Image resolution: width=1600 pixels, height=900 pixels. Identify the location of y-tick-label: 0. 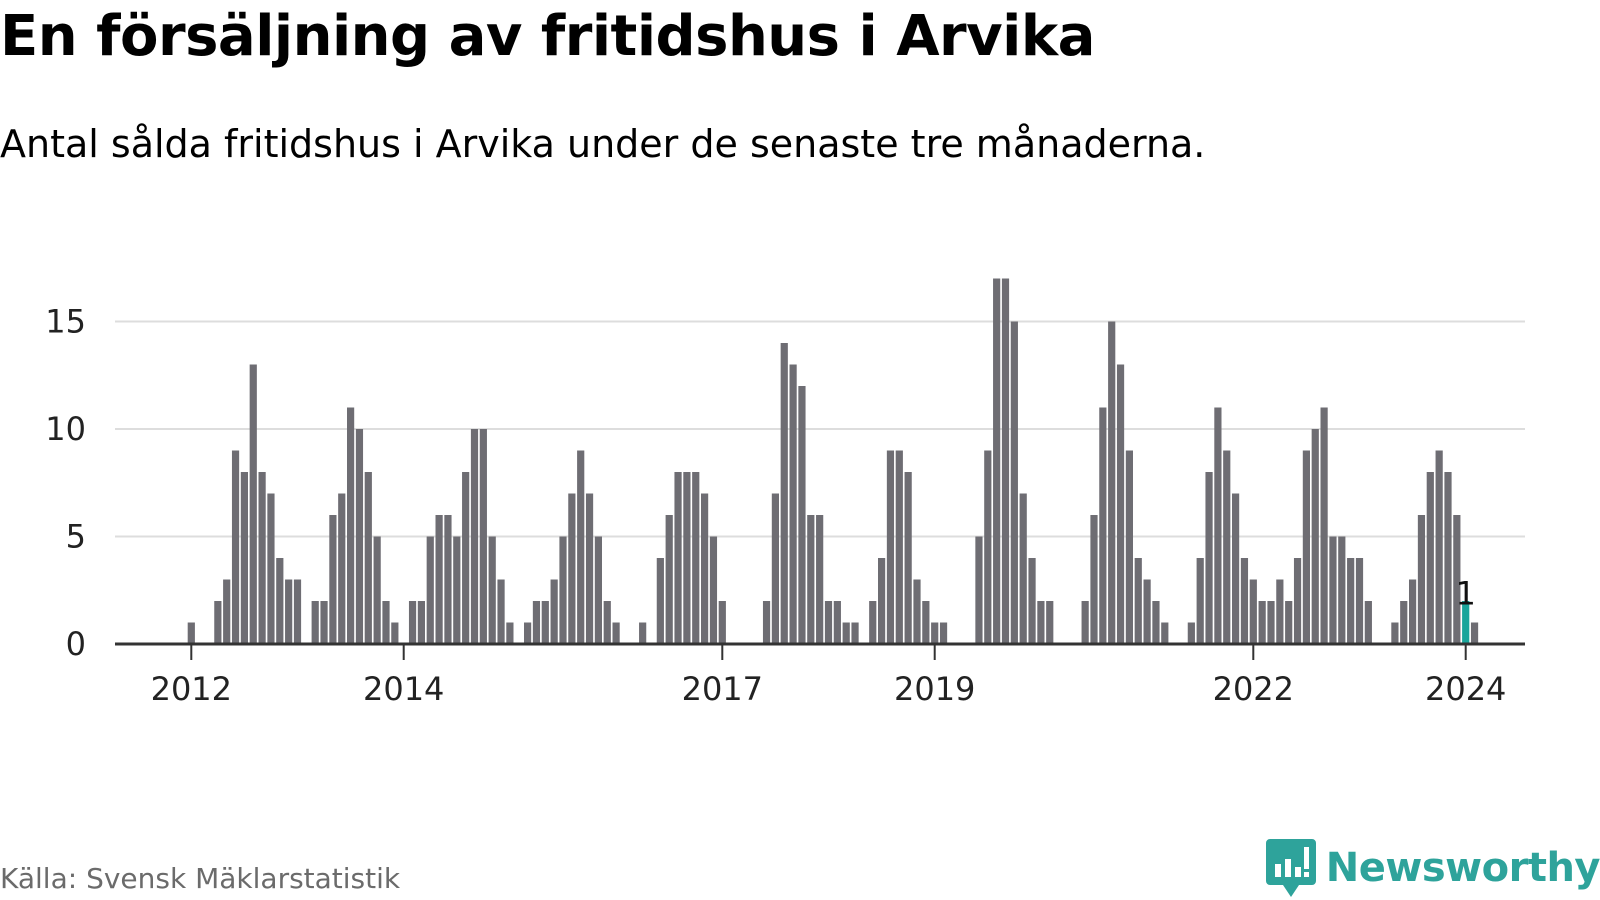
(76, 644).